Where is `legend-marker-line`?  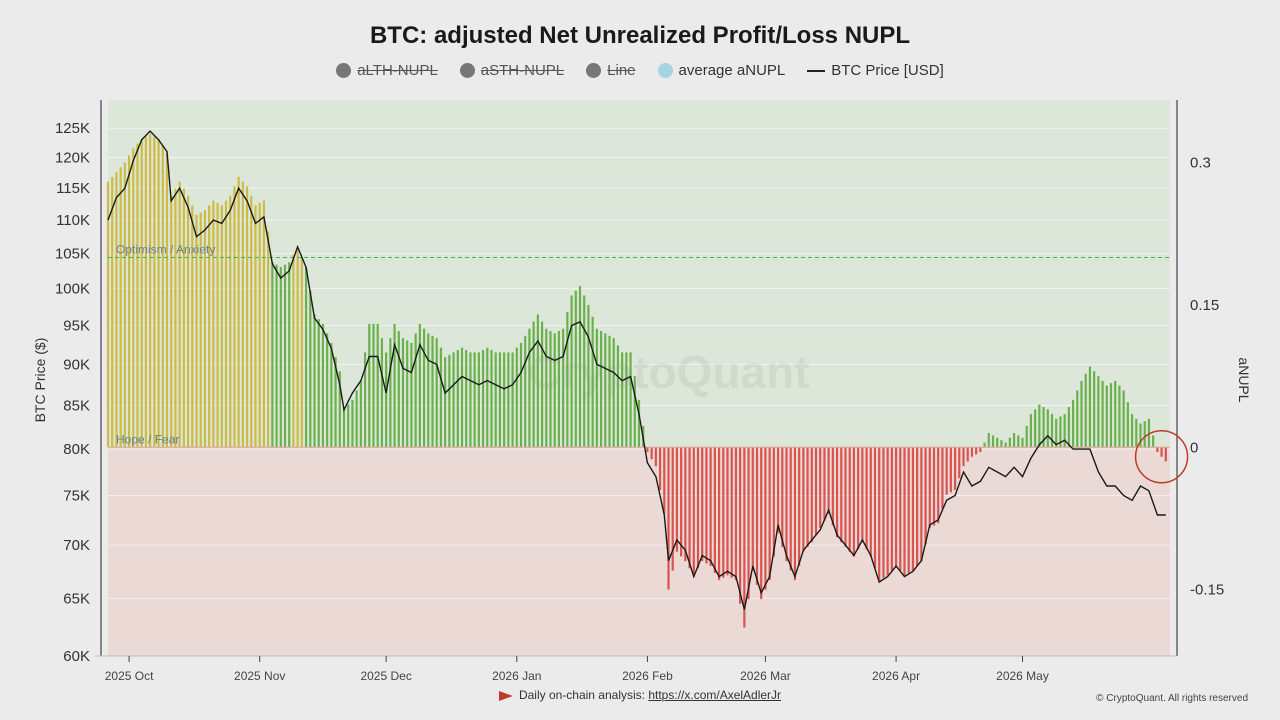
legend-marker-line is located at coordinates (594, 70).